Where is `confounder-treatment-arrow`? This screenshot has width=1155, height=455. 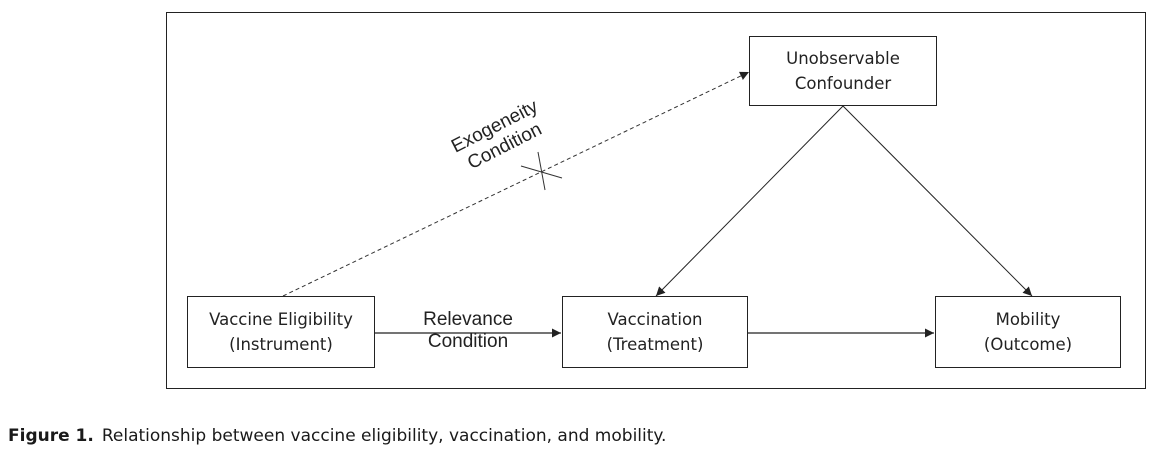
confounder-treatment-arrow is located at coordinates (749, 201).